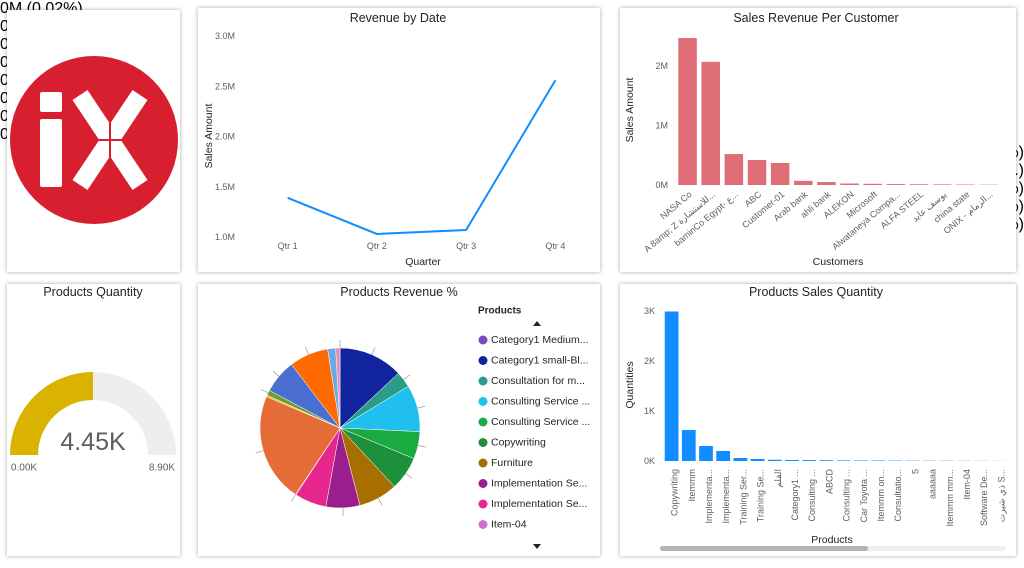  What do you see at coordinates (377, 246) in the screenshot?
I see `x-tick-label: Qtr 2` at bounding box center [377, 246].